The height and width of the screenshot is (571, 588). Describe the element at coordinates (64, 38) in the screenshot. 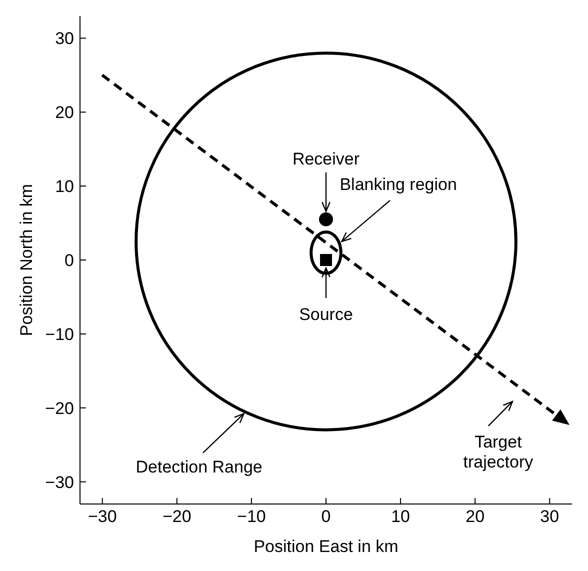

I see `y-tick-label: 30` at that location.